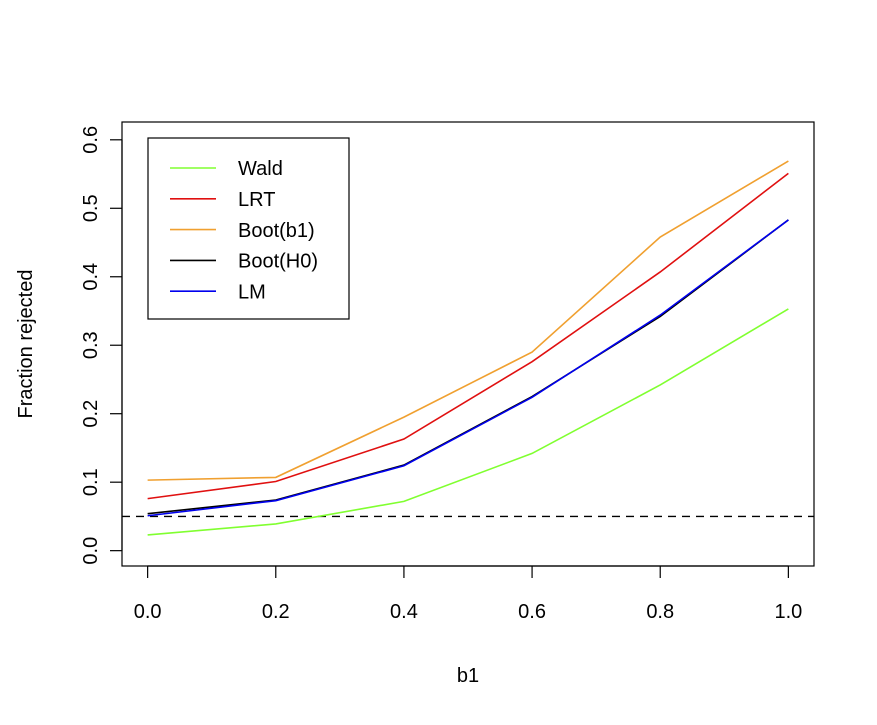 The width and height of the screenshot is (877, 725). What do you see at coordinates (404, 612) in the screenshot?
I see `x-tick-label: 0.4` at bounding box center [404, 612].